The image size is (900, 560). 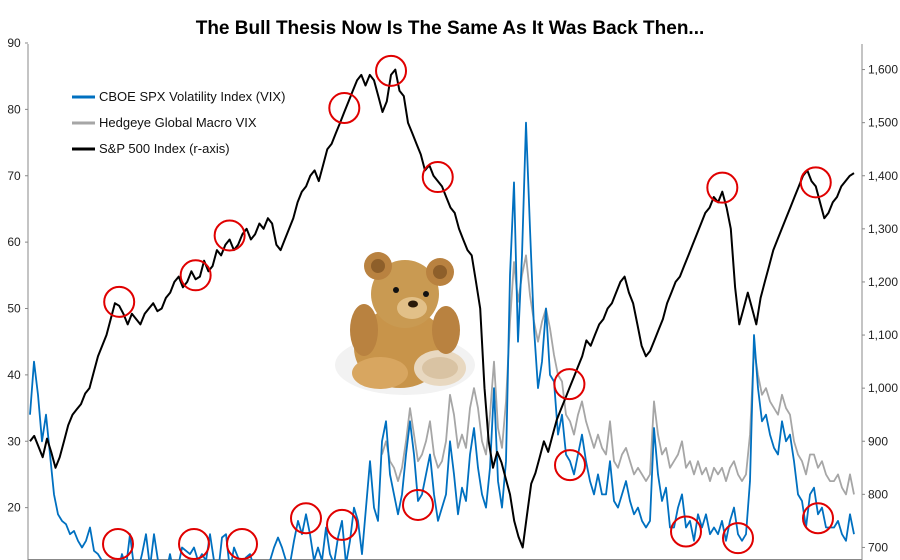 I want to click on teddy-bear-icon, so click(x=405, y=323).